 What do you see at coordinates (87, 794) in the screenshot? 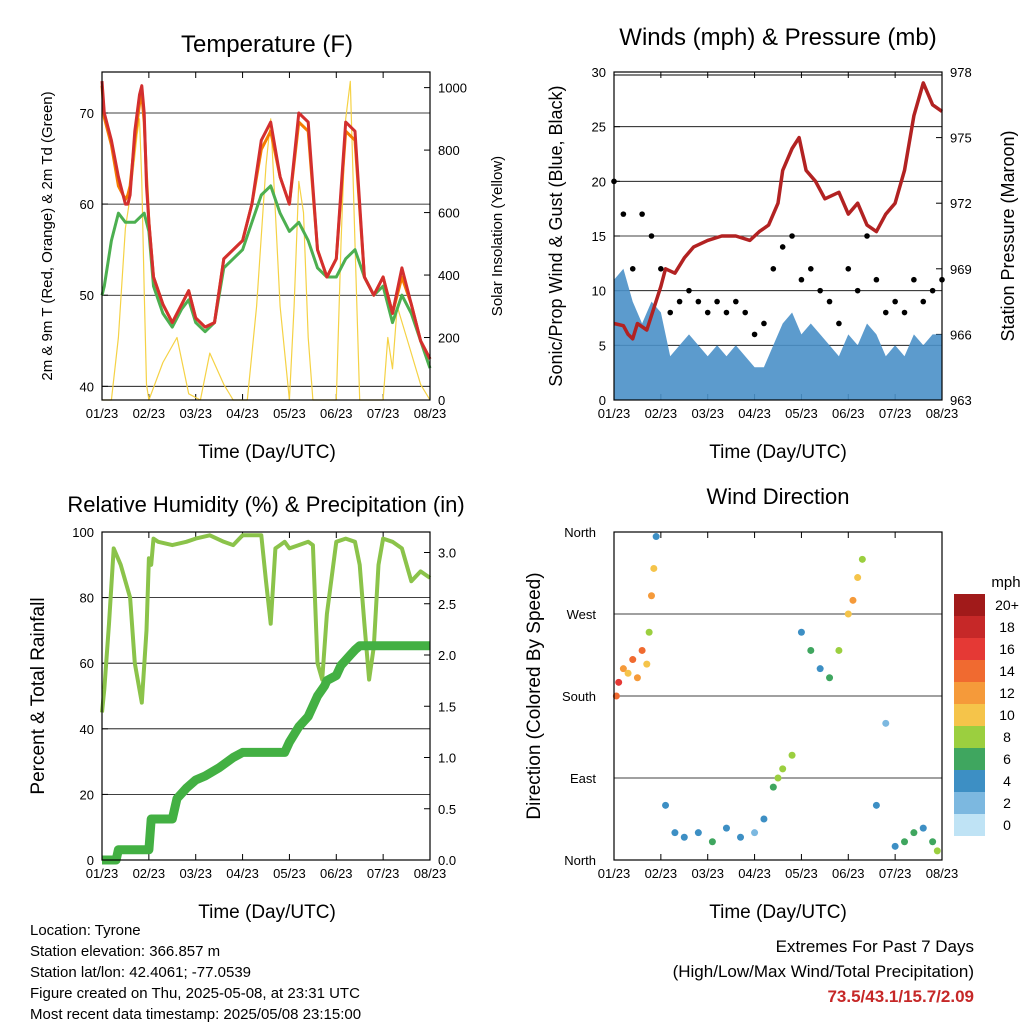
I see `y-tick-label: 20` at bounding box center [87, 794].